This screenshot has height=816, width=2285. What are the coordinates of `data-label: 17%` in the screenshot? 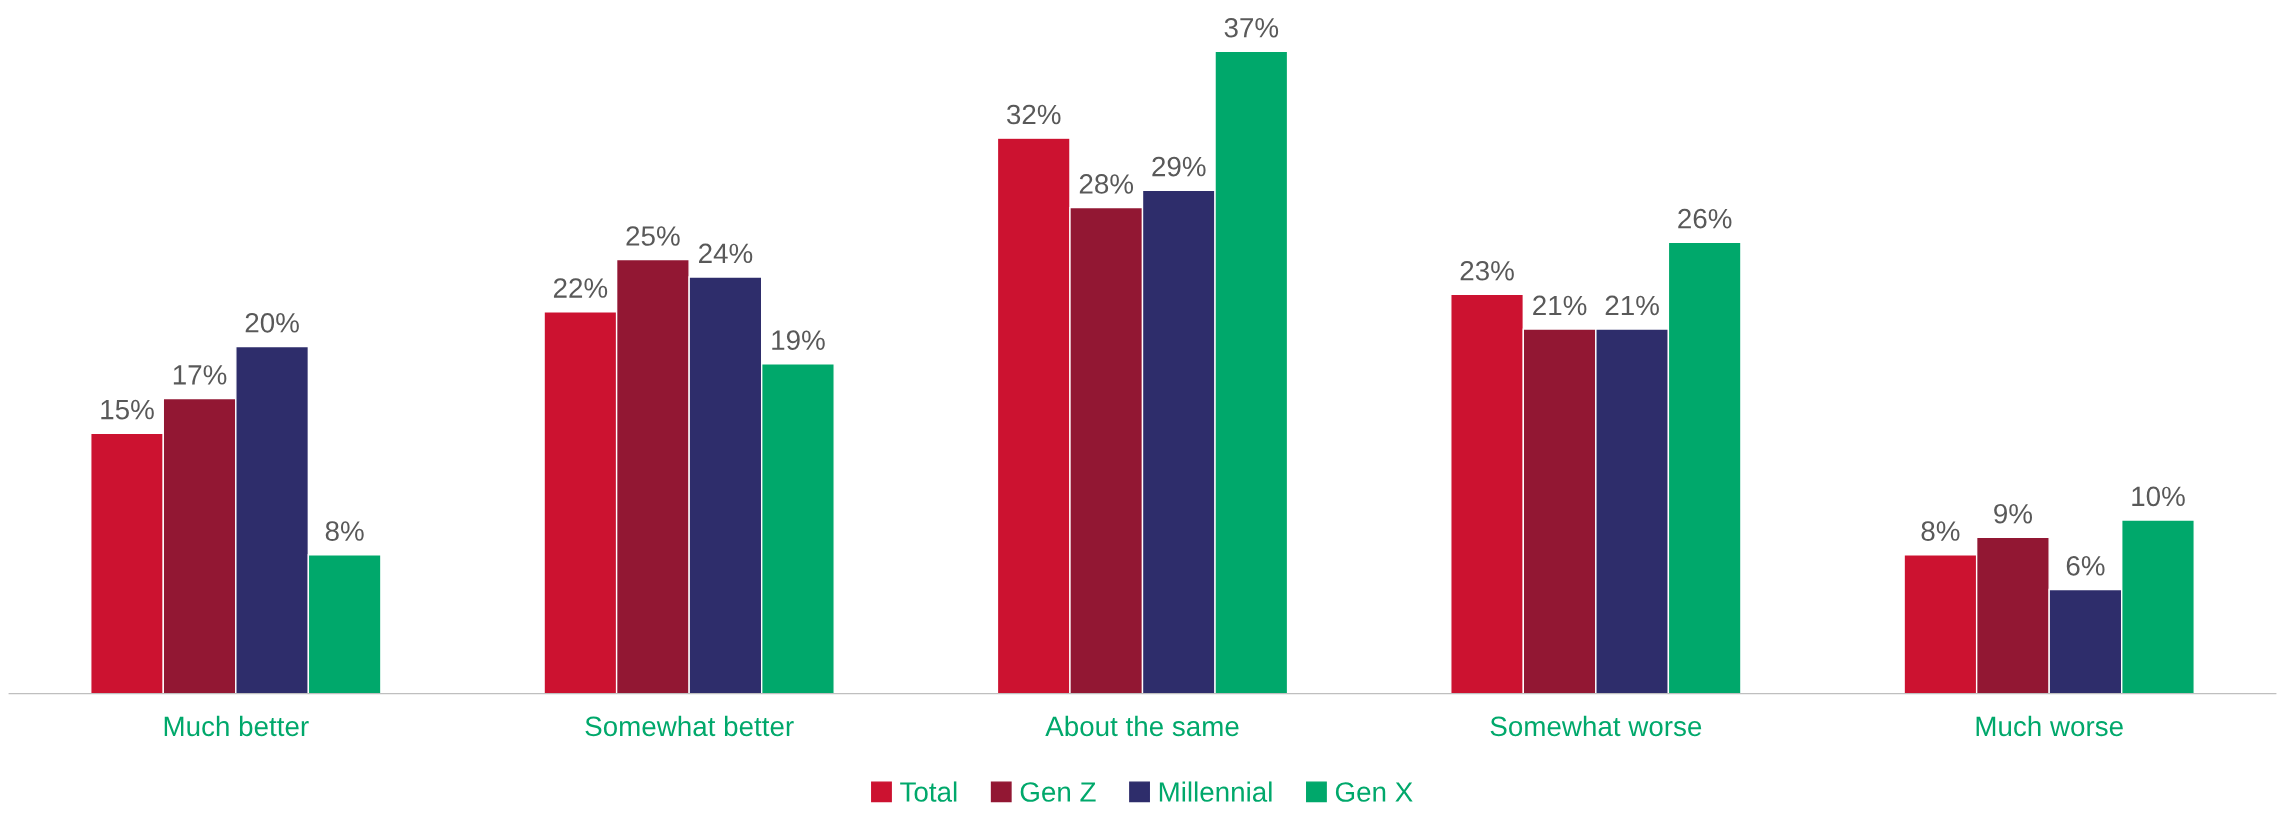 It's located at (200, 375).